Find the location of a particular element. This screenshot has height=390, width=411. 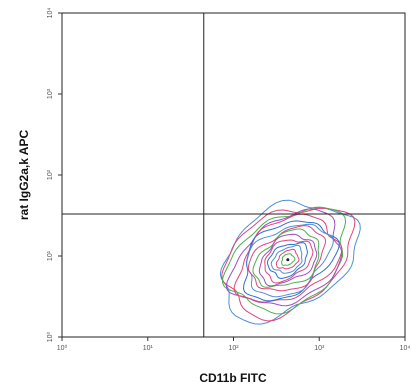

x-tick-label-3: 10³ is located at coordinates (319, 348).